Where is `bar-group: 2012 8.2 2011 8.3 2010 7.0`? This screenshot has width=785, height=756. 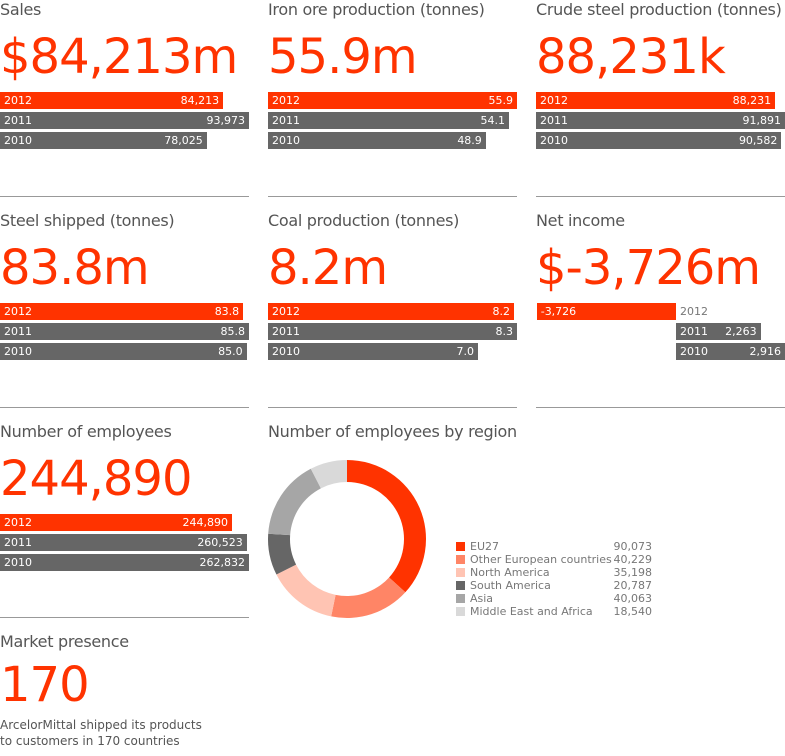
bar-group: 2012 8.2 2011 8.3 2010 7.0 is located at coordinates (392, 333).